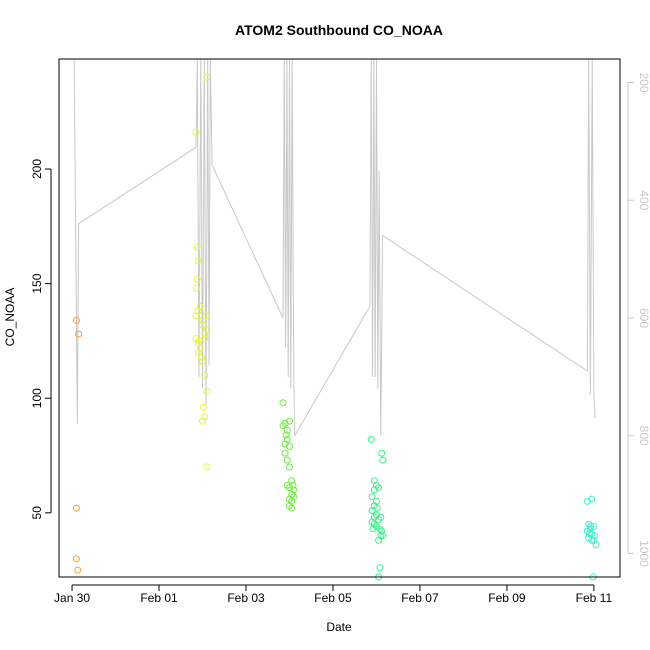  What do you see at coordinates (643, 318) in the screenshot?
I see `y2-tick-label-2: 600` at bounding box center [643, 318].